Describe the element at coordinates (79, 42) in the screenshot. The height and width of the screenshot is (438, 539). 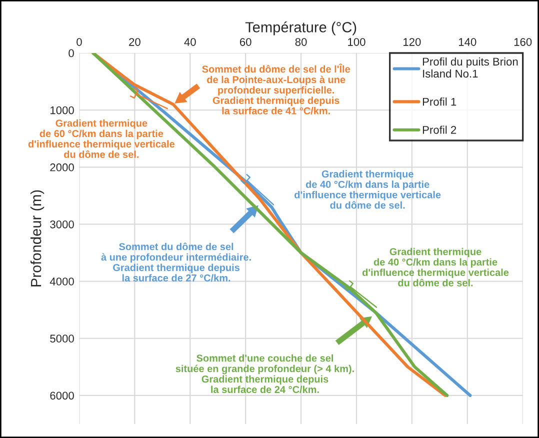
I see `x-tick-label: 0` at that location.